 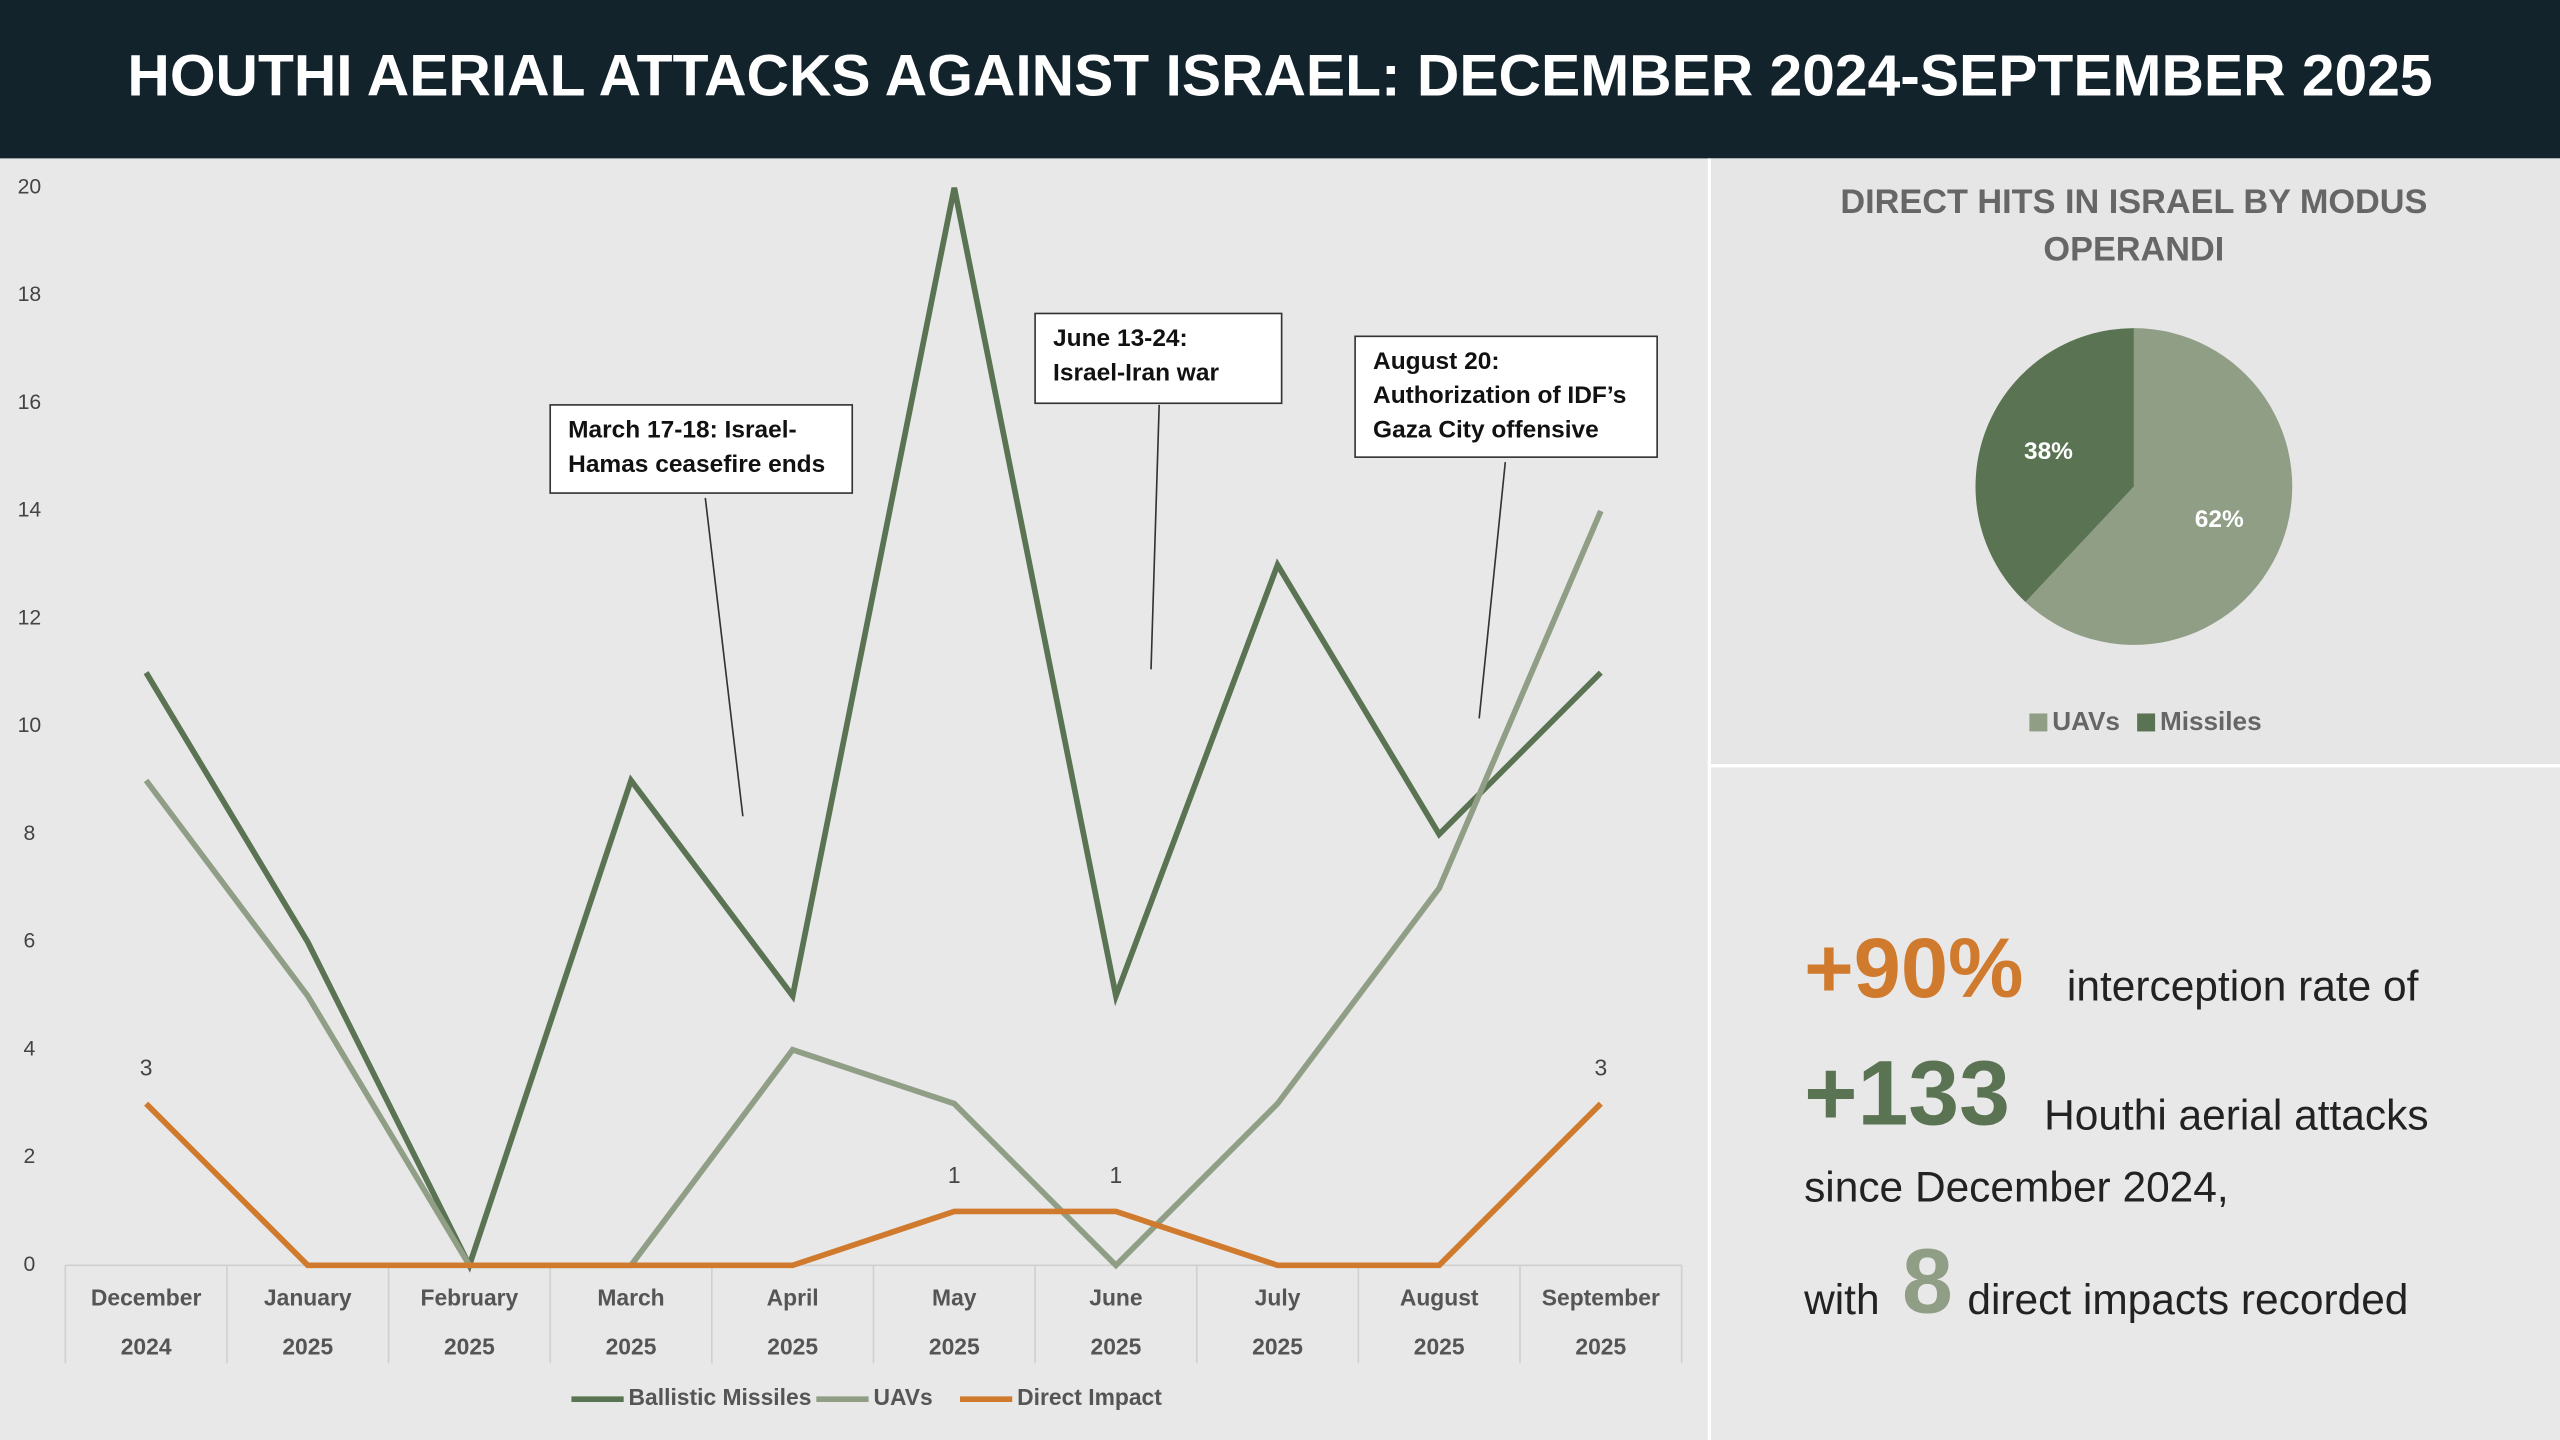 What do you see at coordinates (30, 617) in the screenshot?
I see `y-tick-label: 12` at bounding box center [30, 617].